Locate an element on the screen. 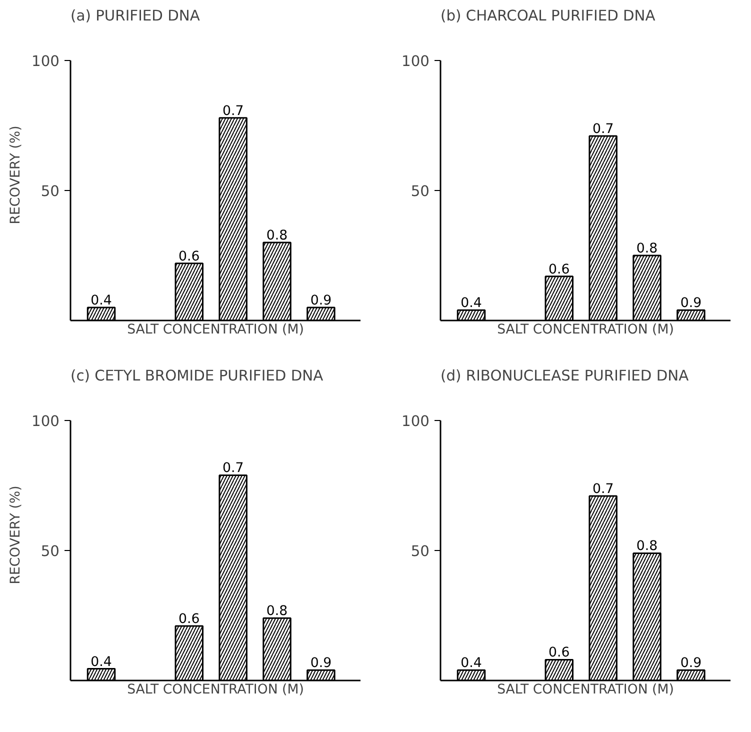  chart-title: (d) RIBONUCLEASE PURIFIED DNA is located at coordinates (564, 376).